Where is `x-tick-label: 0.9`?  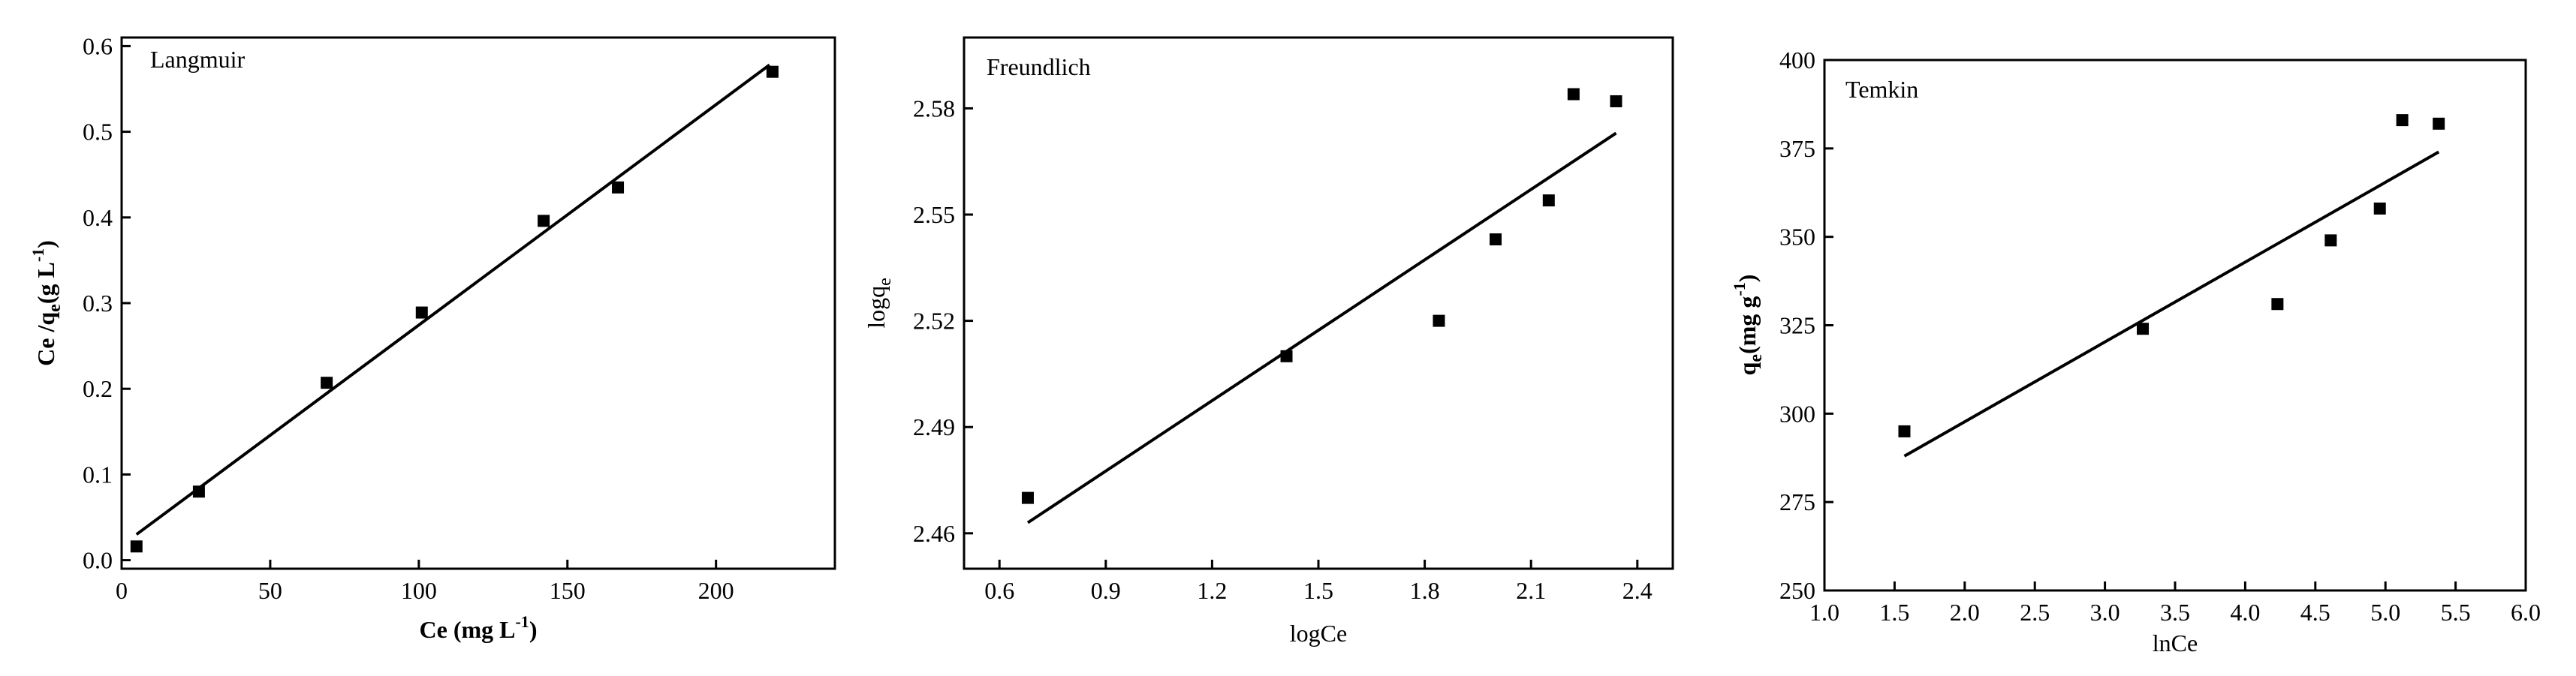 x-tick-label: 0.9 is located at coordinates (1106, 590).